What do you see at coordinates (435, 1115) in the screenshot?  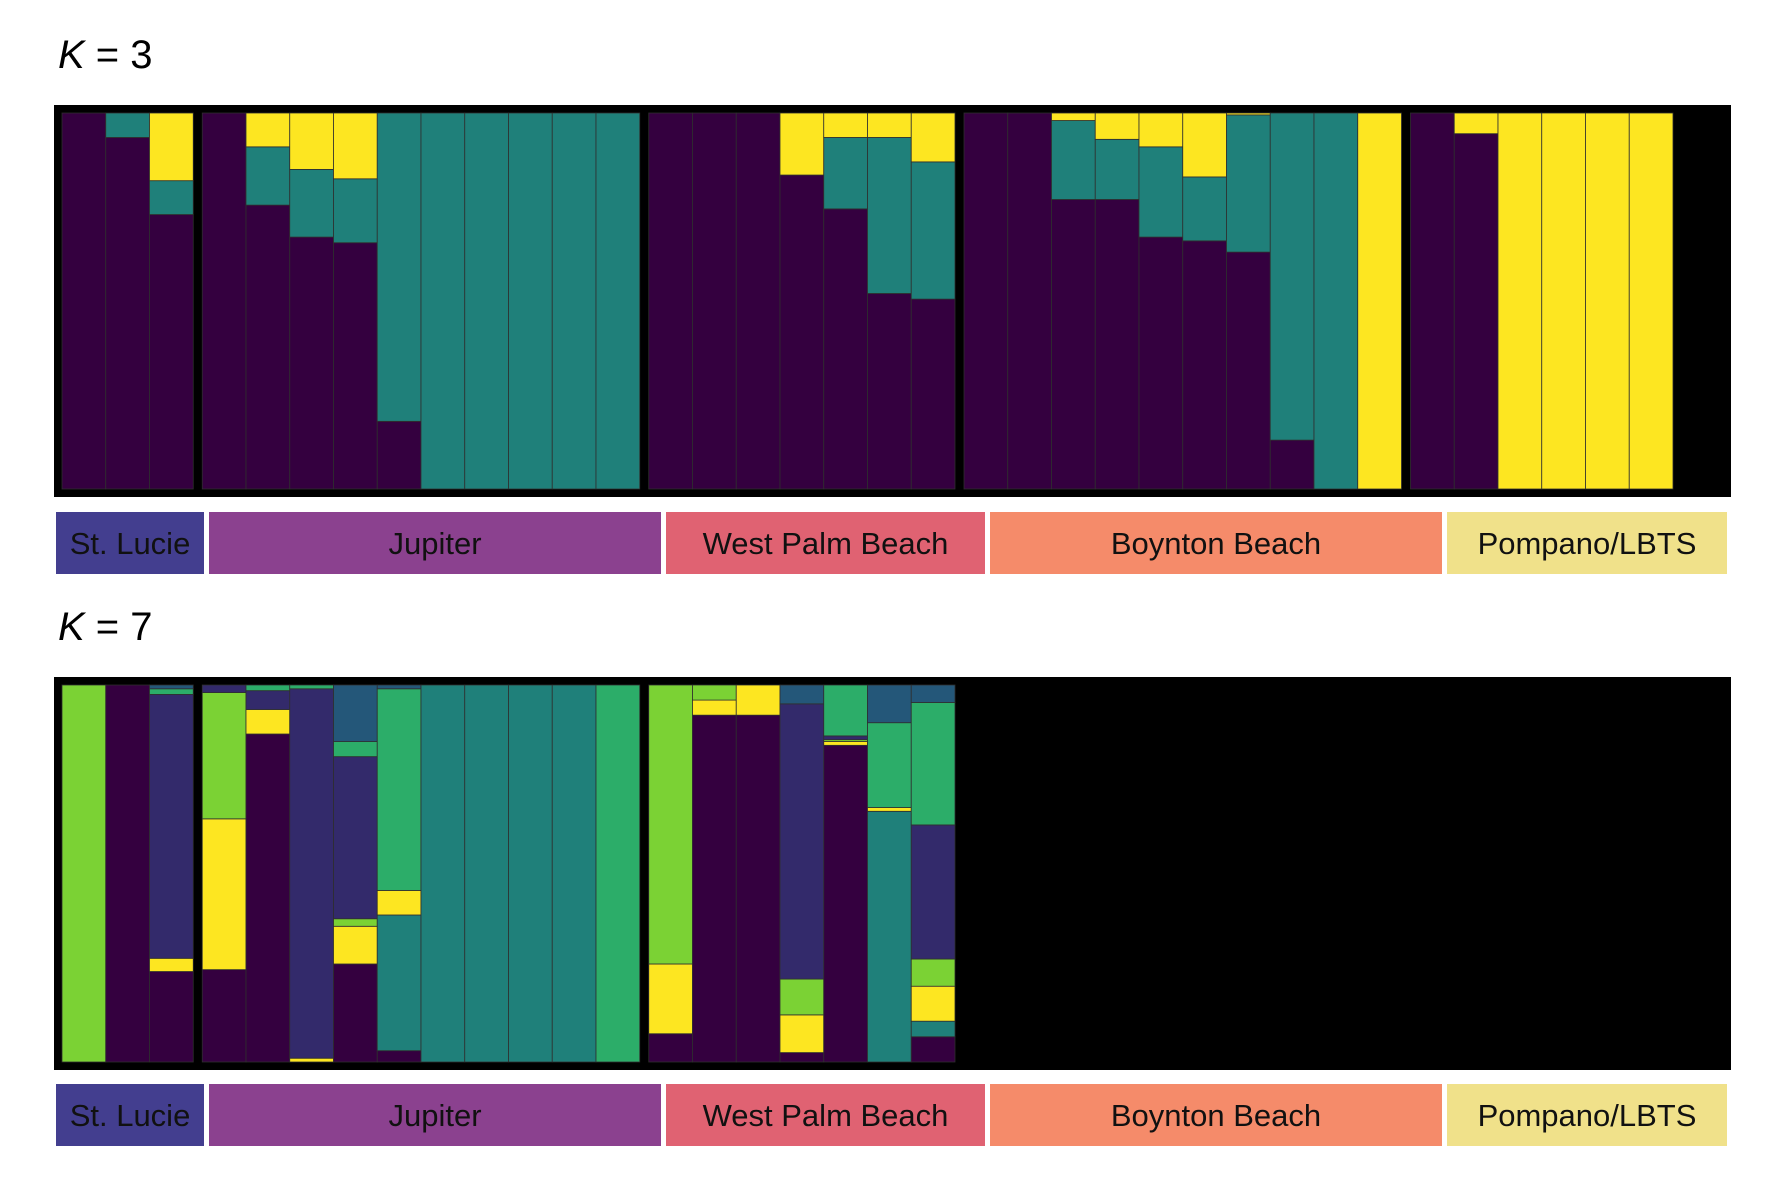 I see `population-label: Jupiter` at bounding box center [435, 1115].